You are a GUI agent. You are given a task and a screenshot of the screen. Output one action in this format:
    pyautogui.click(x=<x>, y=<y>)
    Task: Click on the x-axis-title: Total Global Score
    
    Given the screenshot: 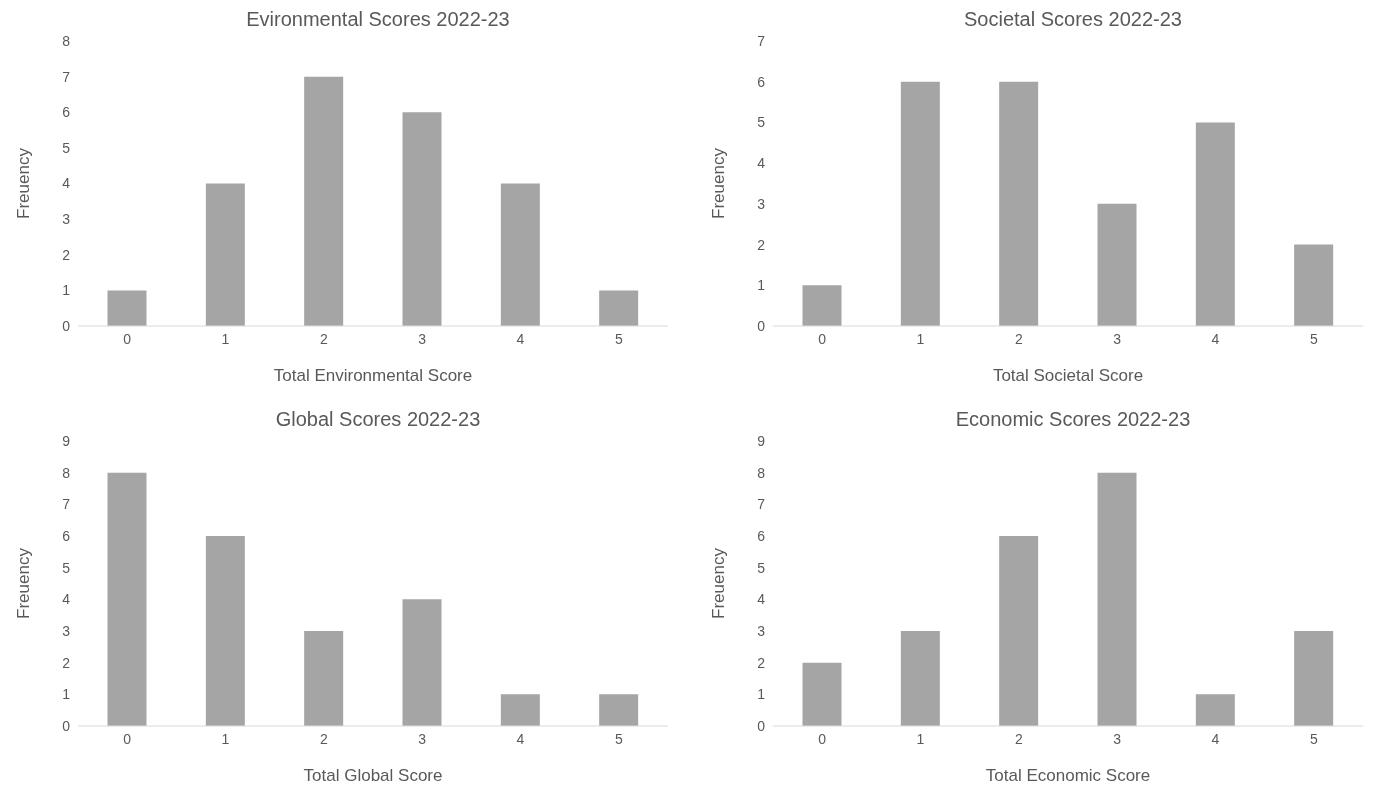 What is the action you would take?
    pyautogui.click(x=373, y=775)
    